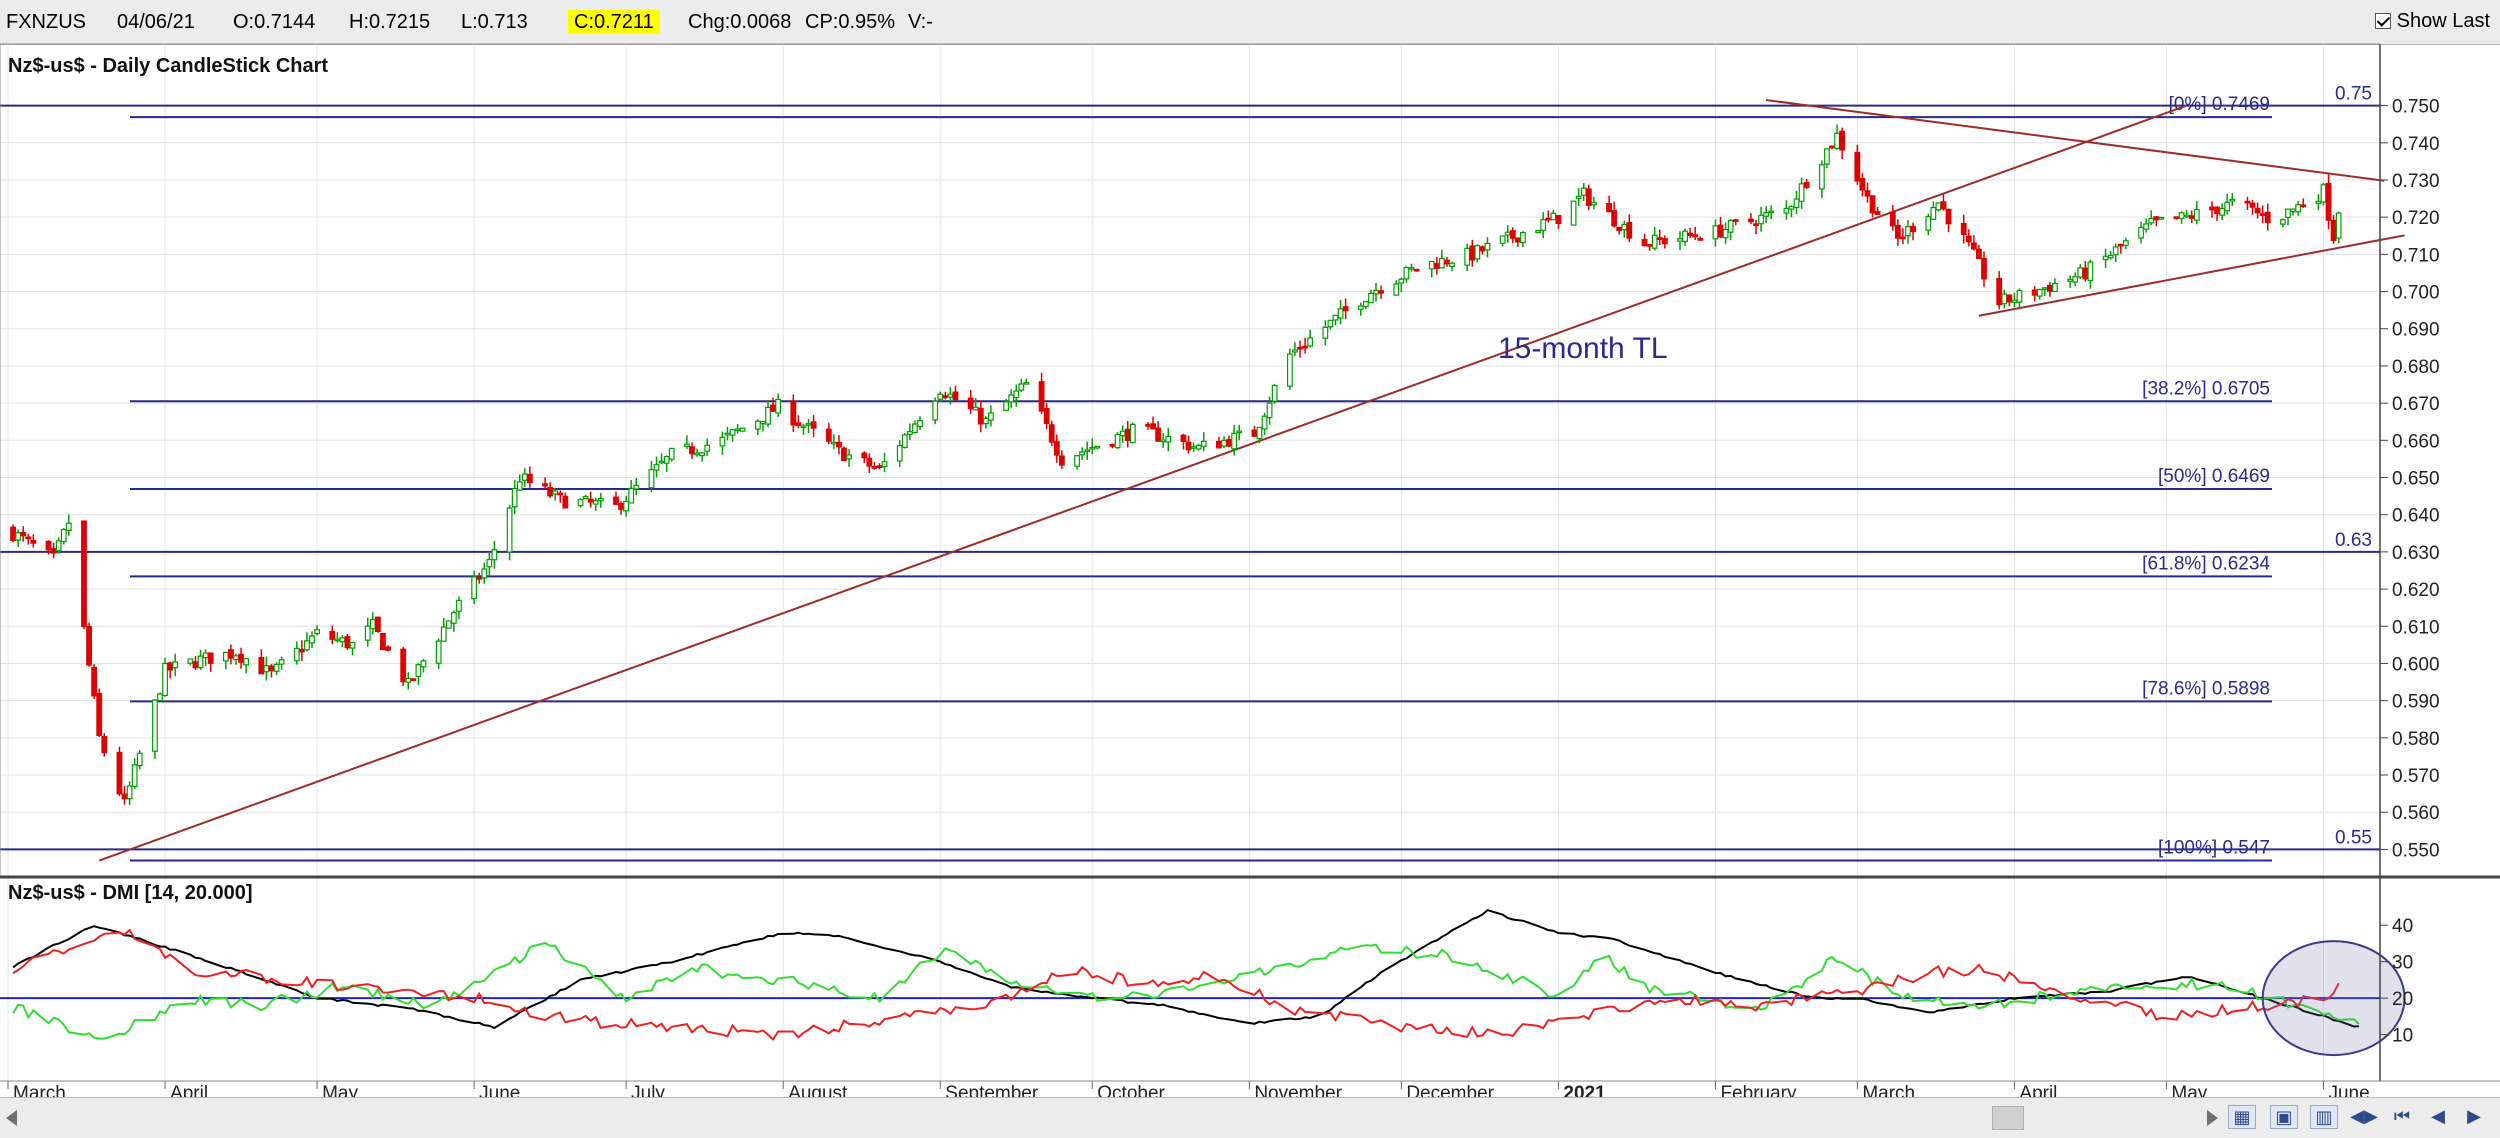 This screenshot has height=1138, width=2500. I want to click on fib-level-label: [50%] 0.6469, so click(2214, 476).